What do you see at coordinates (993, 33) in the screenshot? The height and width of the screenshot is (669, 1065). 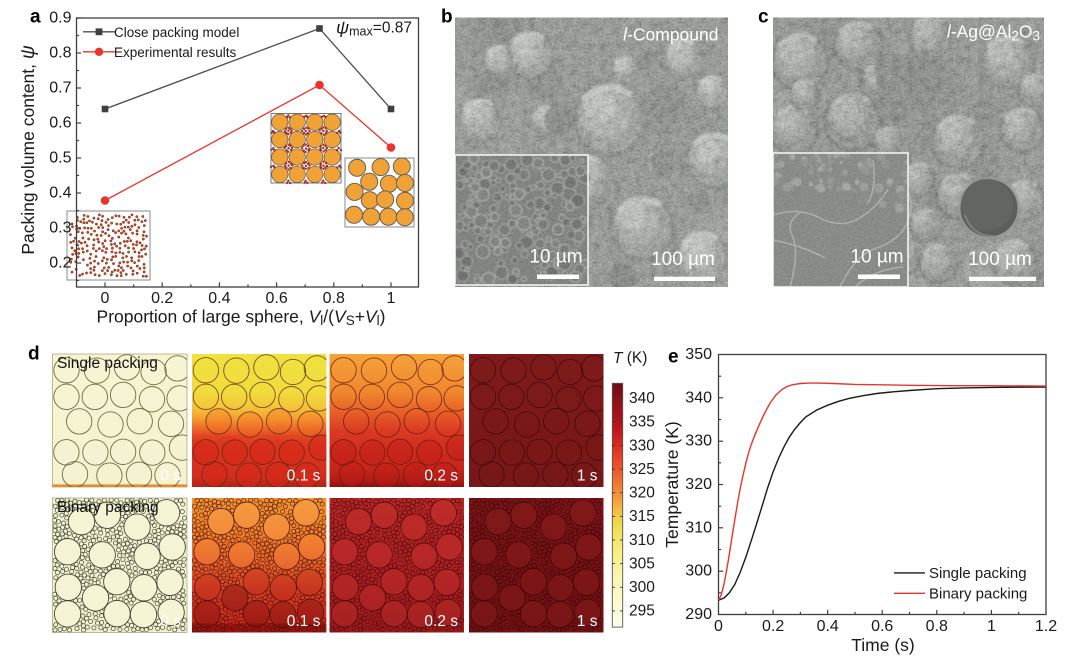 I see `svg-text: l-Ag@Al2O3` at bounding box center [993, 33].